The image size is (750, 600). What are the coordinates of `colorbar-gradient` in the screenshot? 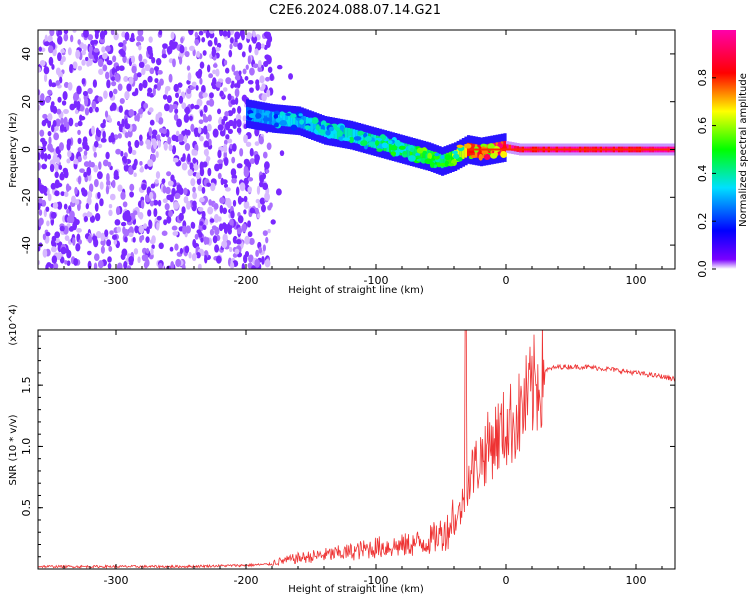 It's located at (724, 149).